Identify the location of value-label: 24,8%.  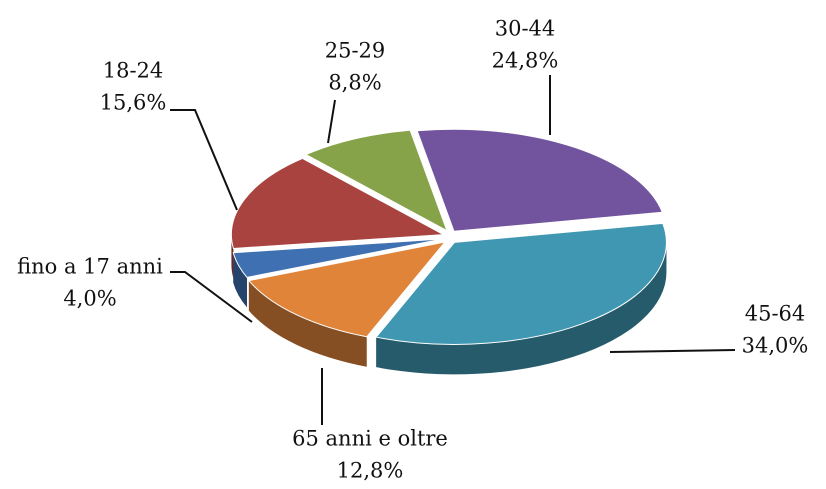
(525, 61).